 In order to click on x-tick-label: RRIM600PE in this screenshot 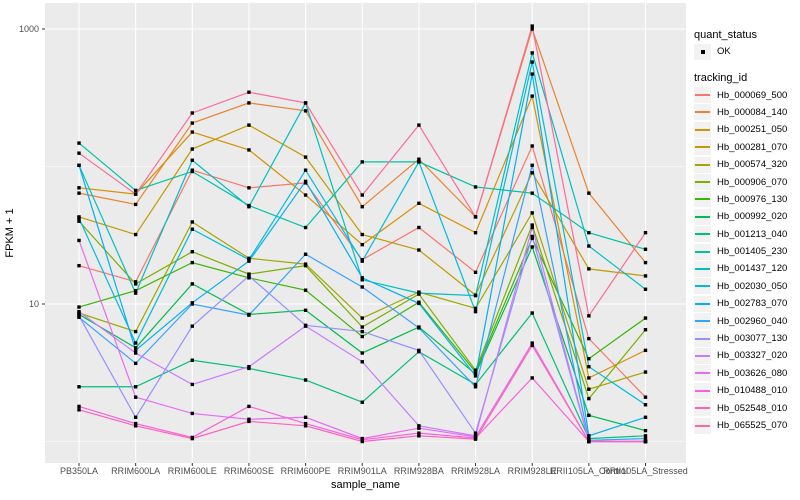, I will do `click(306, 471)`.